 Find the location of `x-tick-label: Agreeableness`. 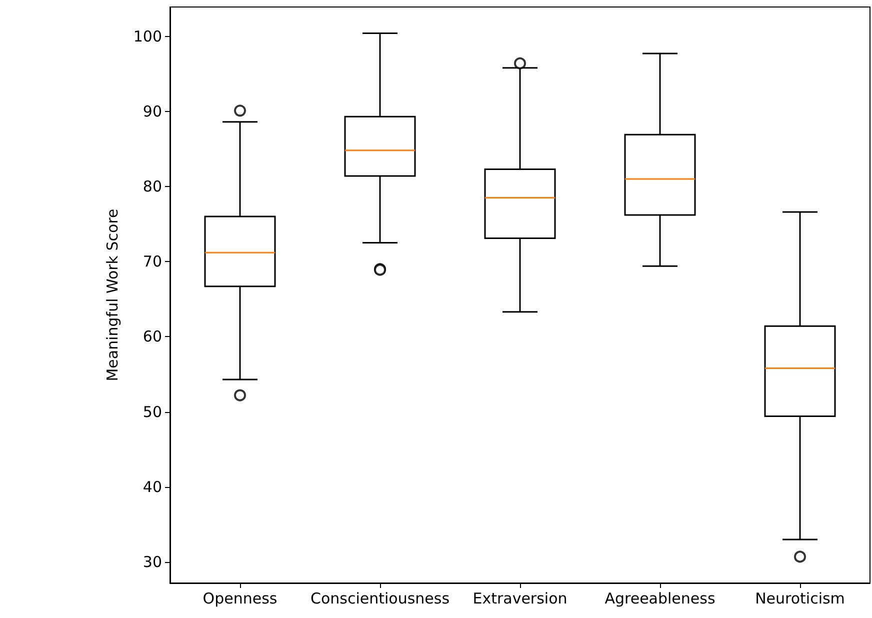

x-tick-label: Agreeableness is located at coordinates (660, 599).